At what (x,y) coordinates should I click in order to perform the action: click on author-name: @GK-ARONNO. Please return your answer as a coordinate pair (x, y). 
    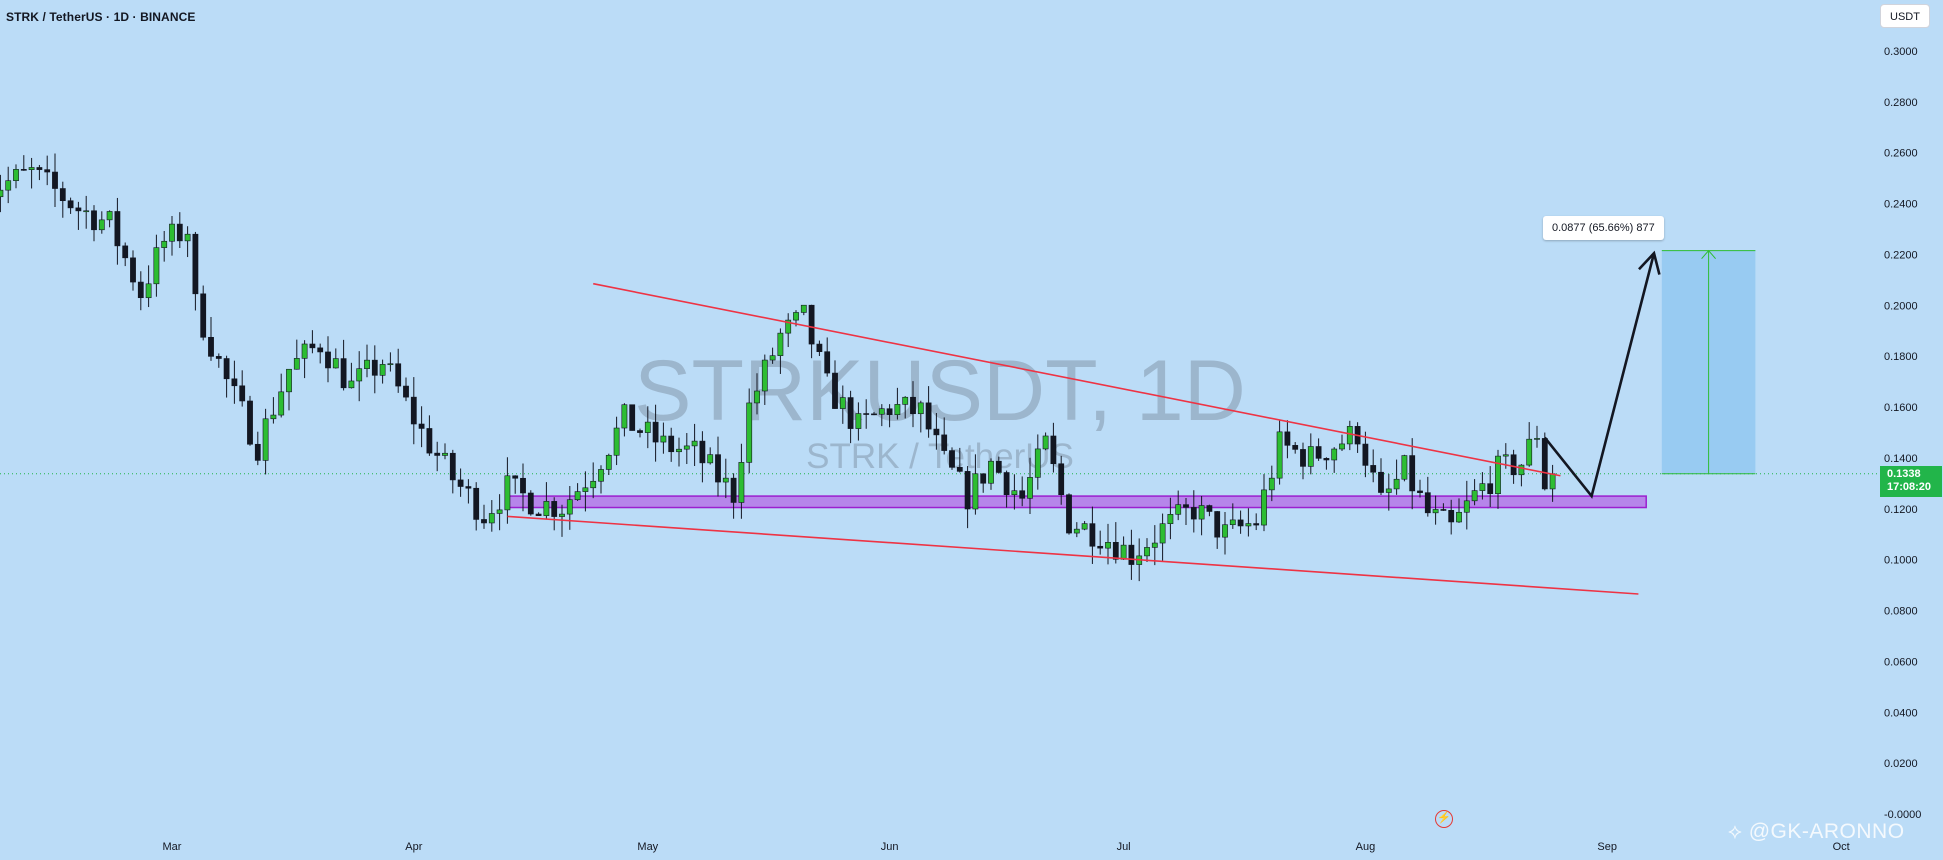
    Looking at the image, I should click on (1826, 831).